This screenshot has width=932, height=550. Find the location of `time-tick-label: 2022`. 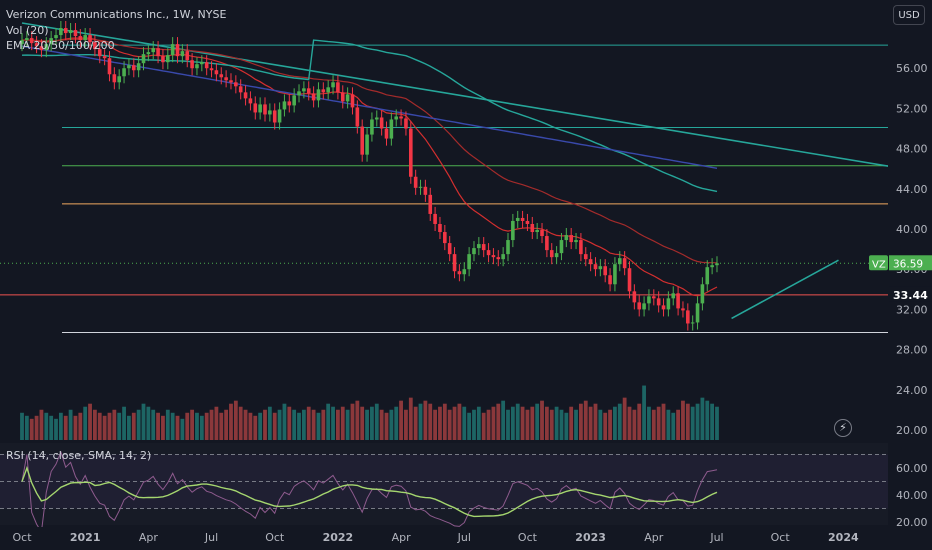

time-tick-label: 2022 is located at coordinates (338, 537).